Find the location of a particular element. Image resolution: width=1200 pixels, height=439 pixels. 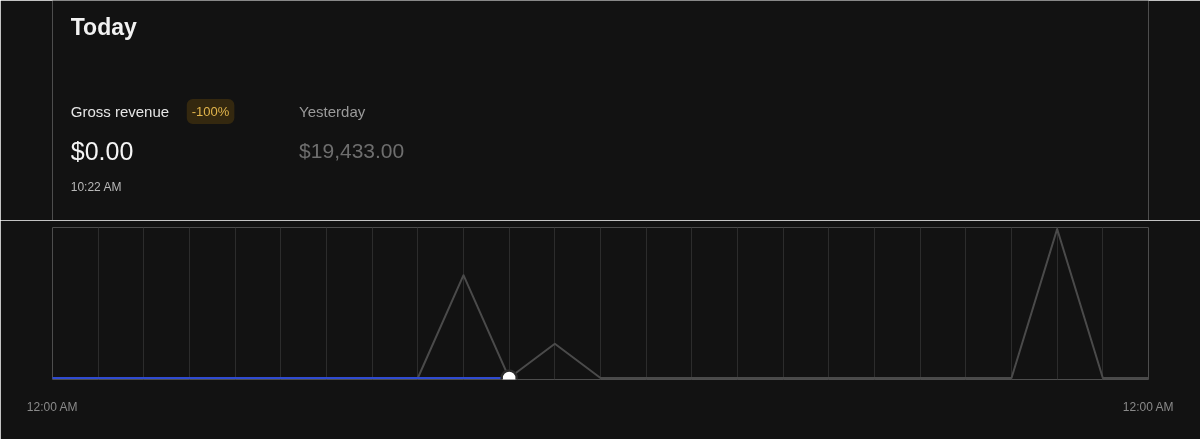

text: $0.00 is located at coordinates (102, 150).